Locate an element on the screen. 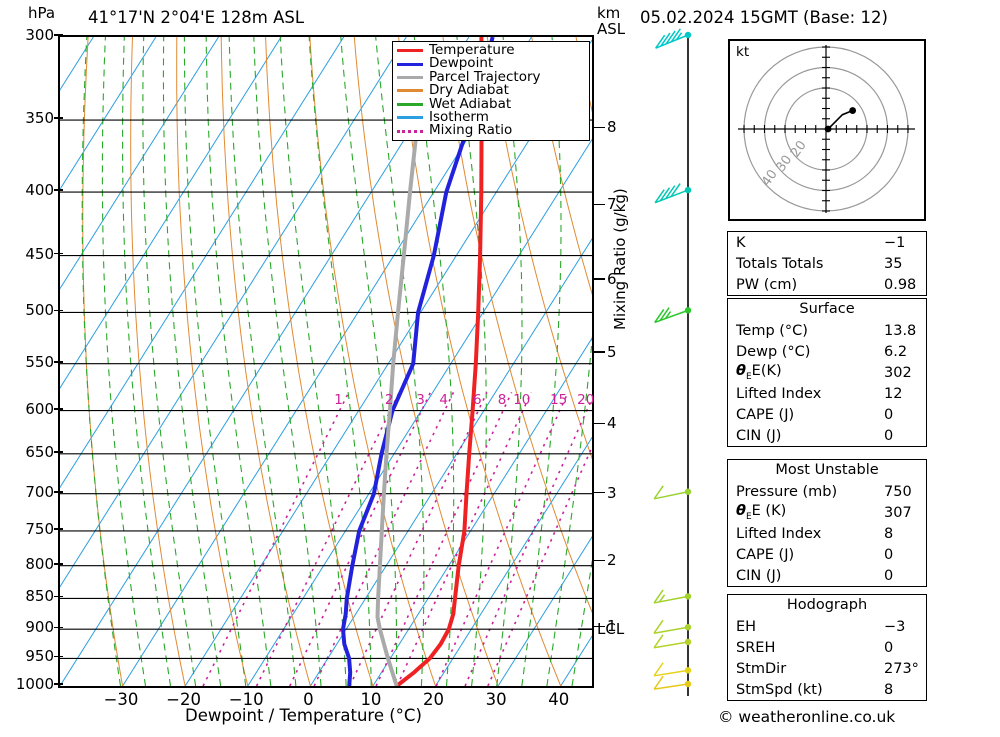  legend-label: Parcel Trajectory is located at coordinates (485, 76).